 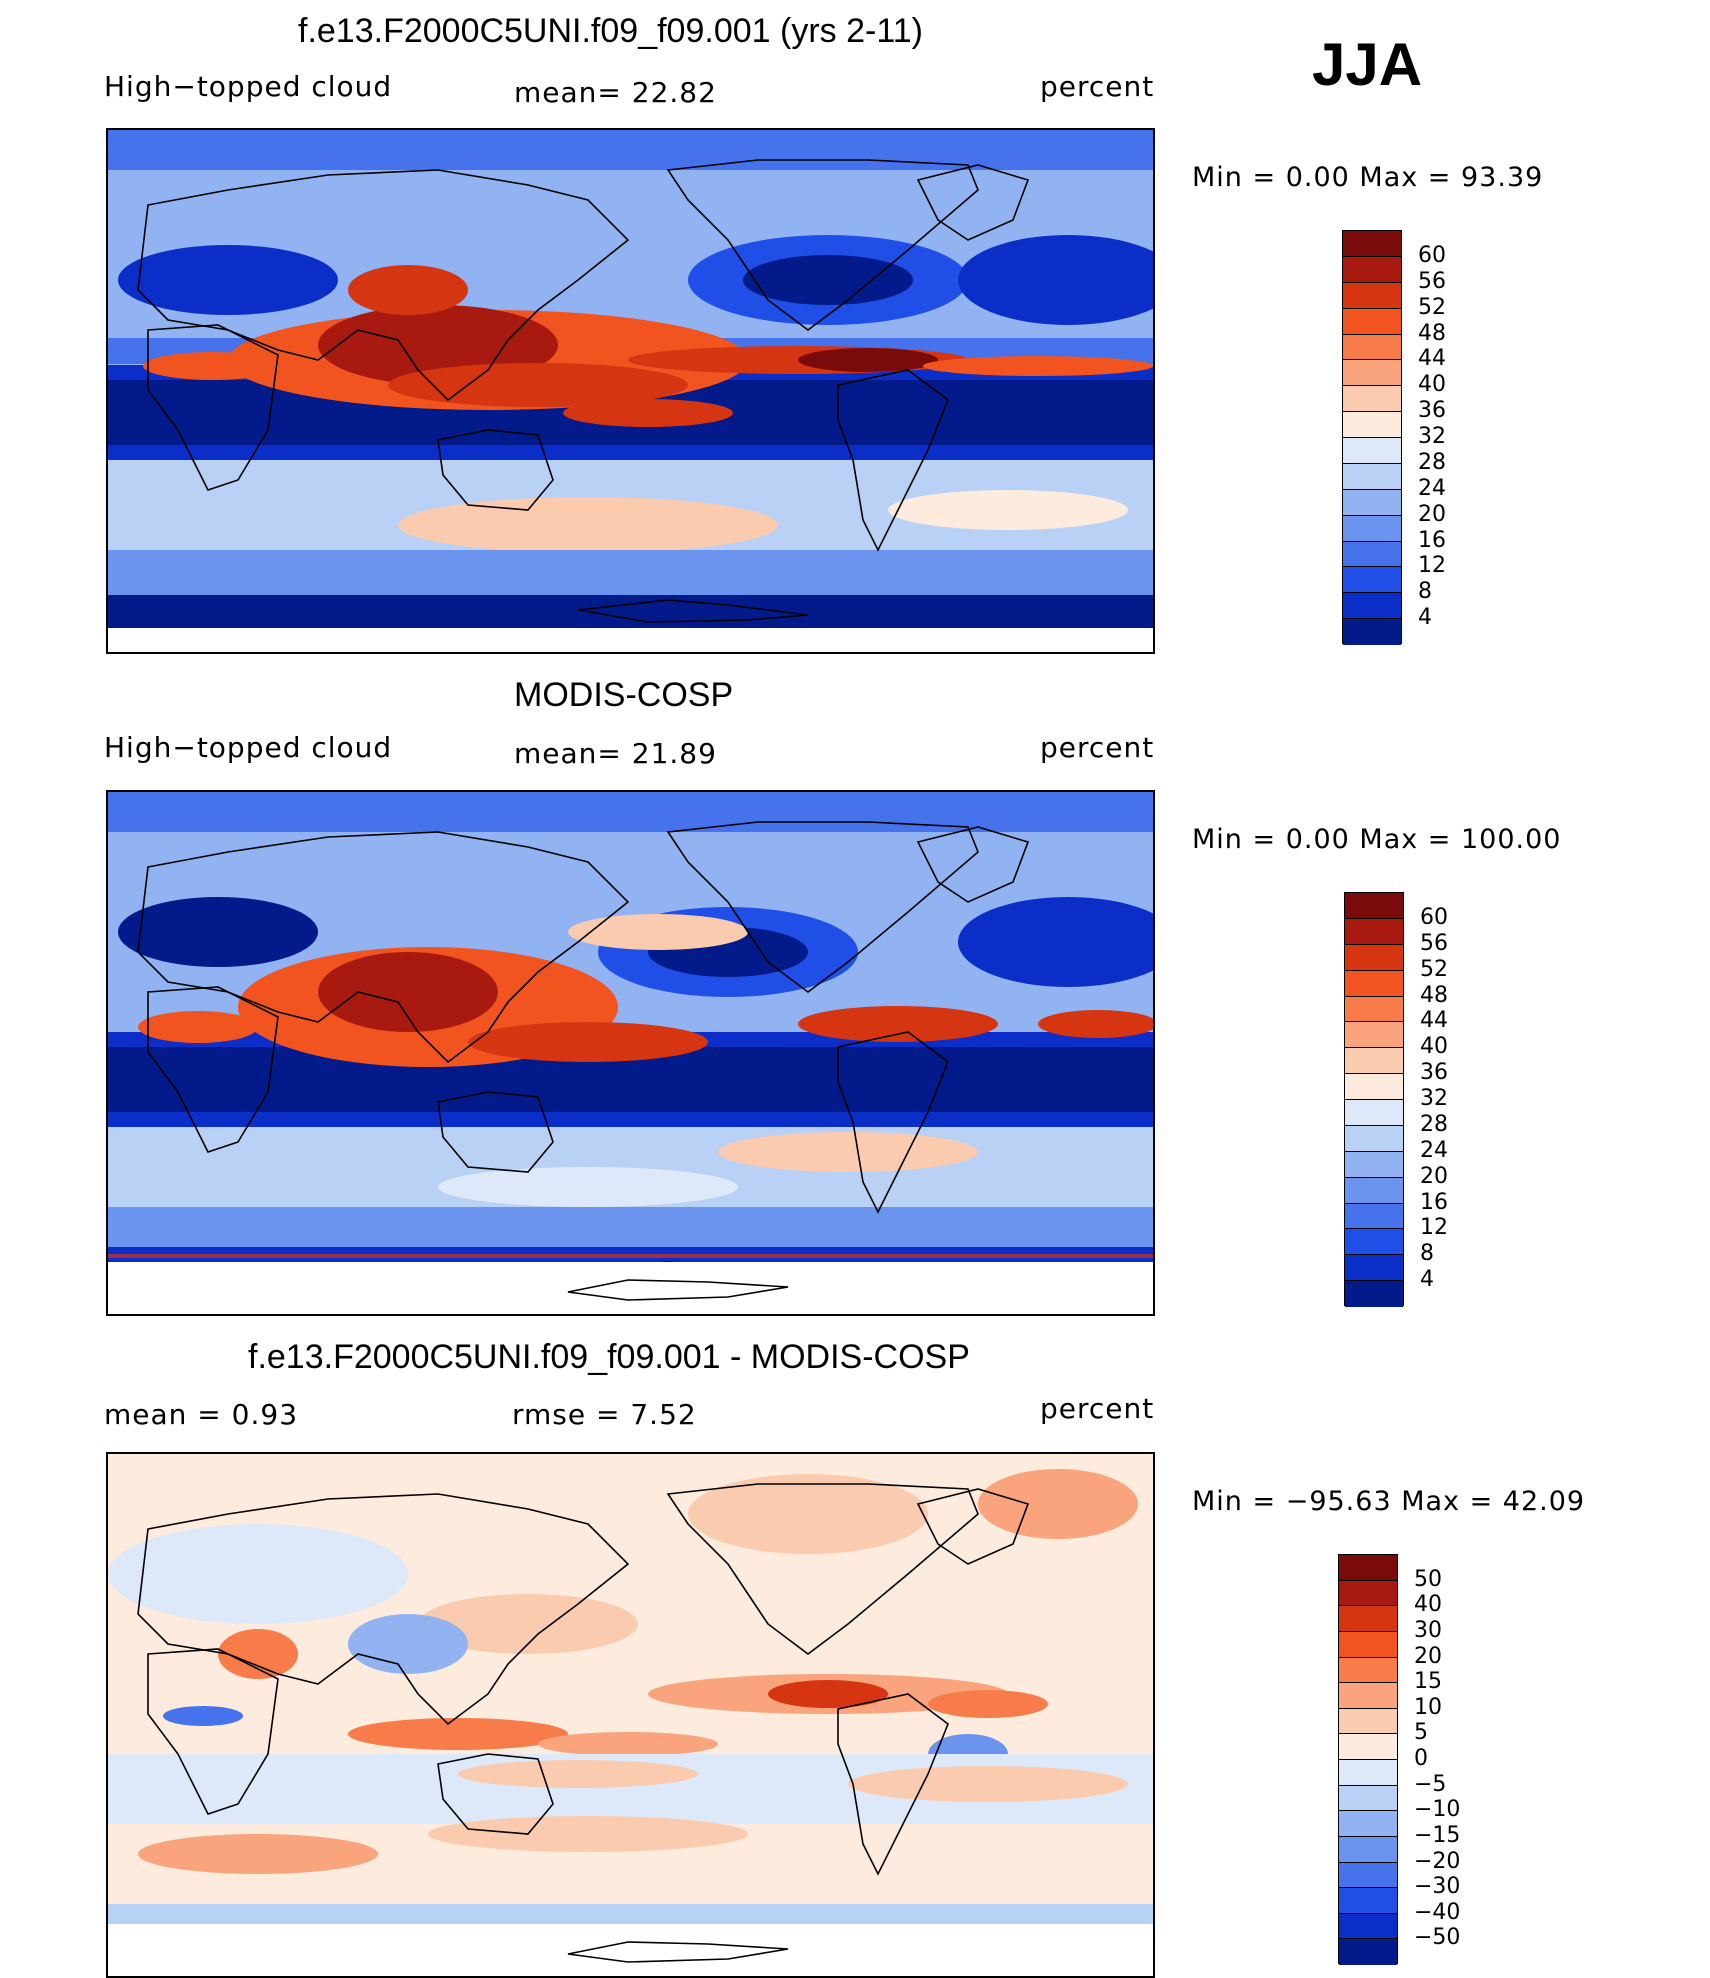 I want to click on panel-2-colorbar: 60 56 52 48 44 40 36 32 28 24 20 16 12 8 4, so click(x=1414, y=1099).